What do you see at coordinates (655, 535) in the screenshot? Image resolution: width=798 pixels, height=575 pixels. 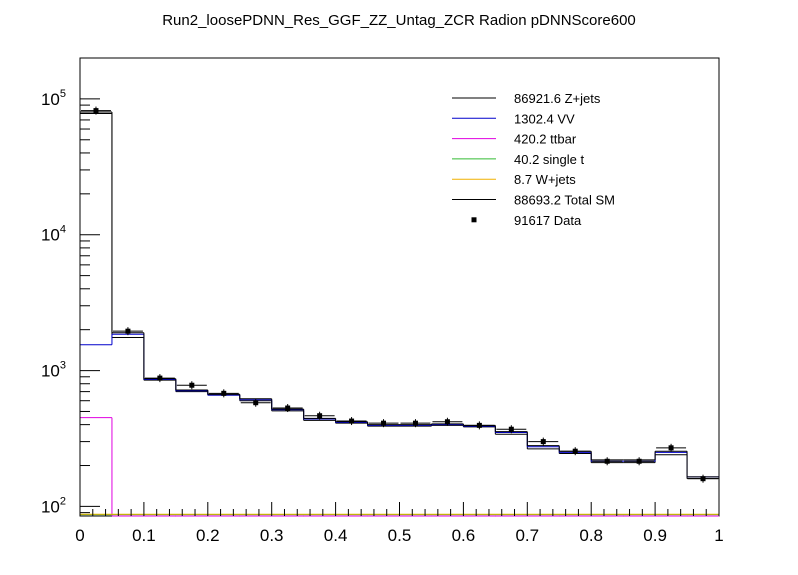 I see `x-tick-label: 0.9` at bounding box center [655, 535].